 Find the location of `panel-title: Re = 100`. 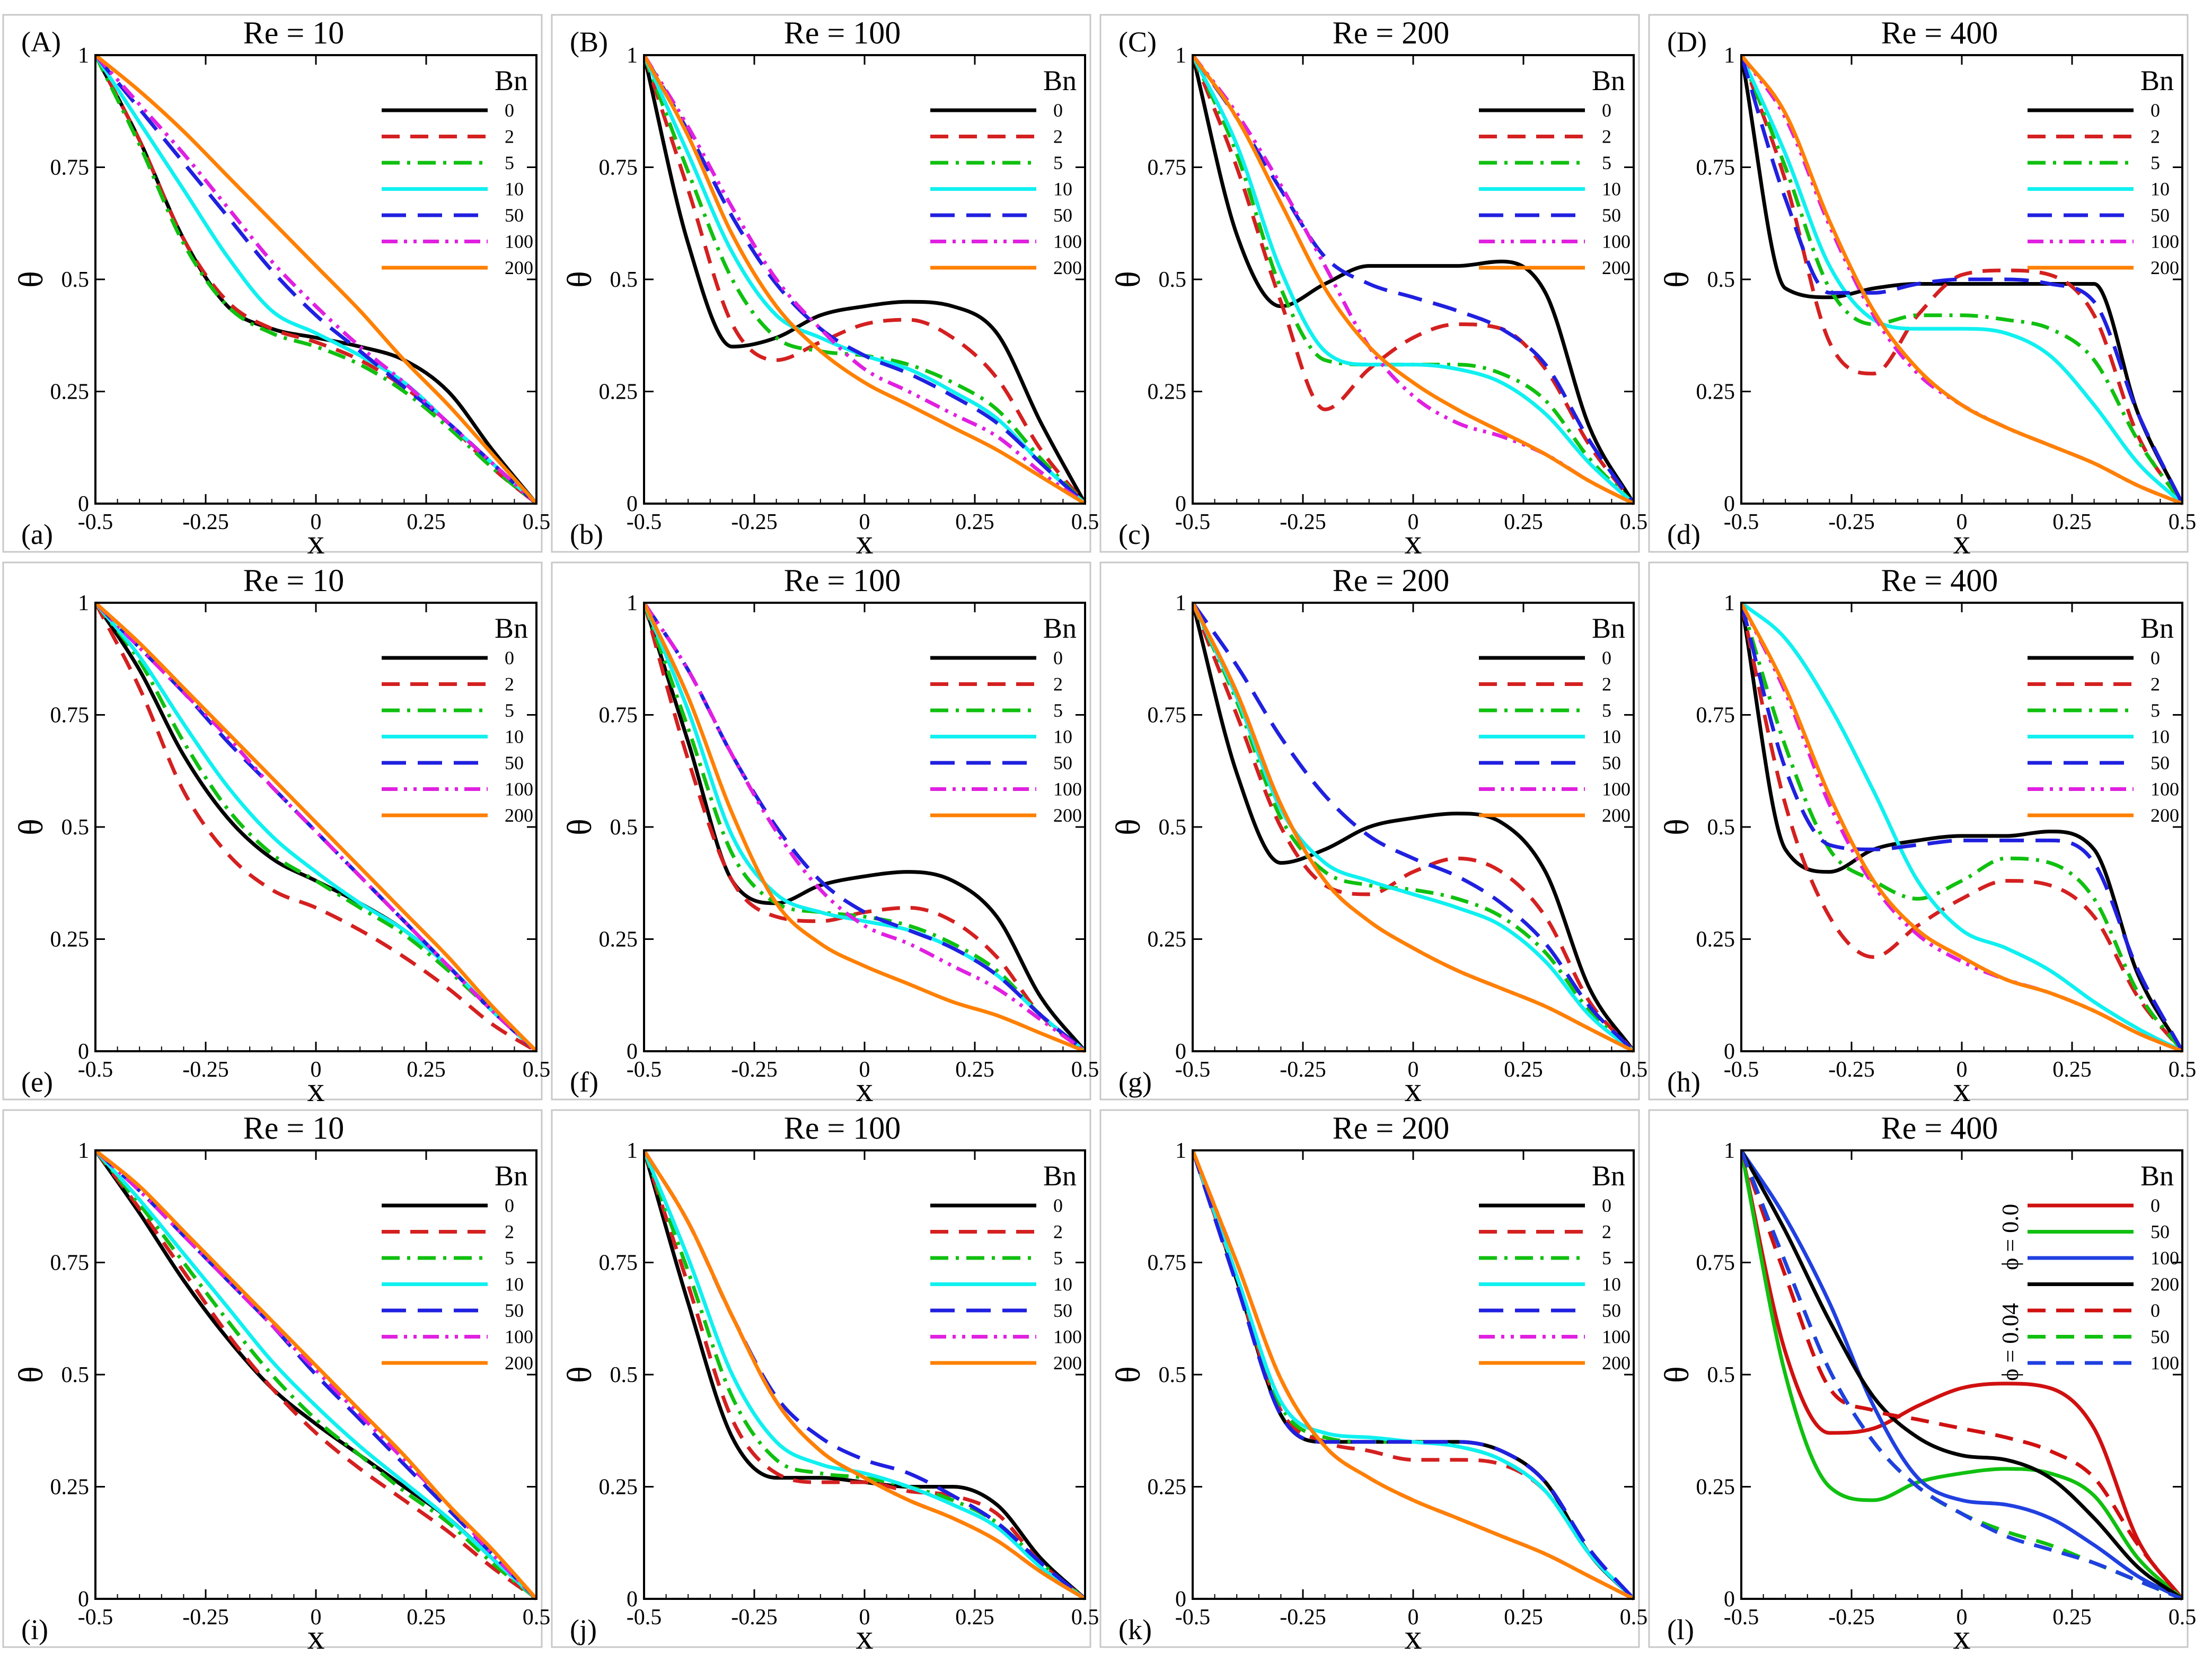

panel-title: Re = 100 is located at coordinates (842, 32).